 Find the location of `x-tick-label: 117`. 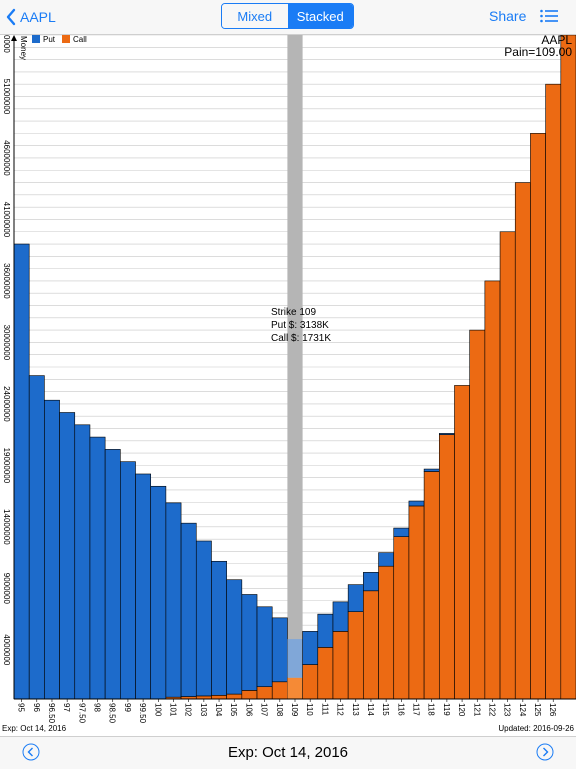

x-tick-label: 117 is located at coordinates (416, 709).